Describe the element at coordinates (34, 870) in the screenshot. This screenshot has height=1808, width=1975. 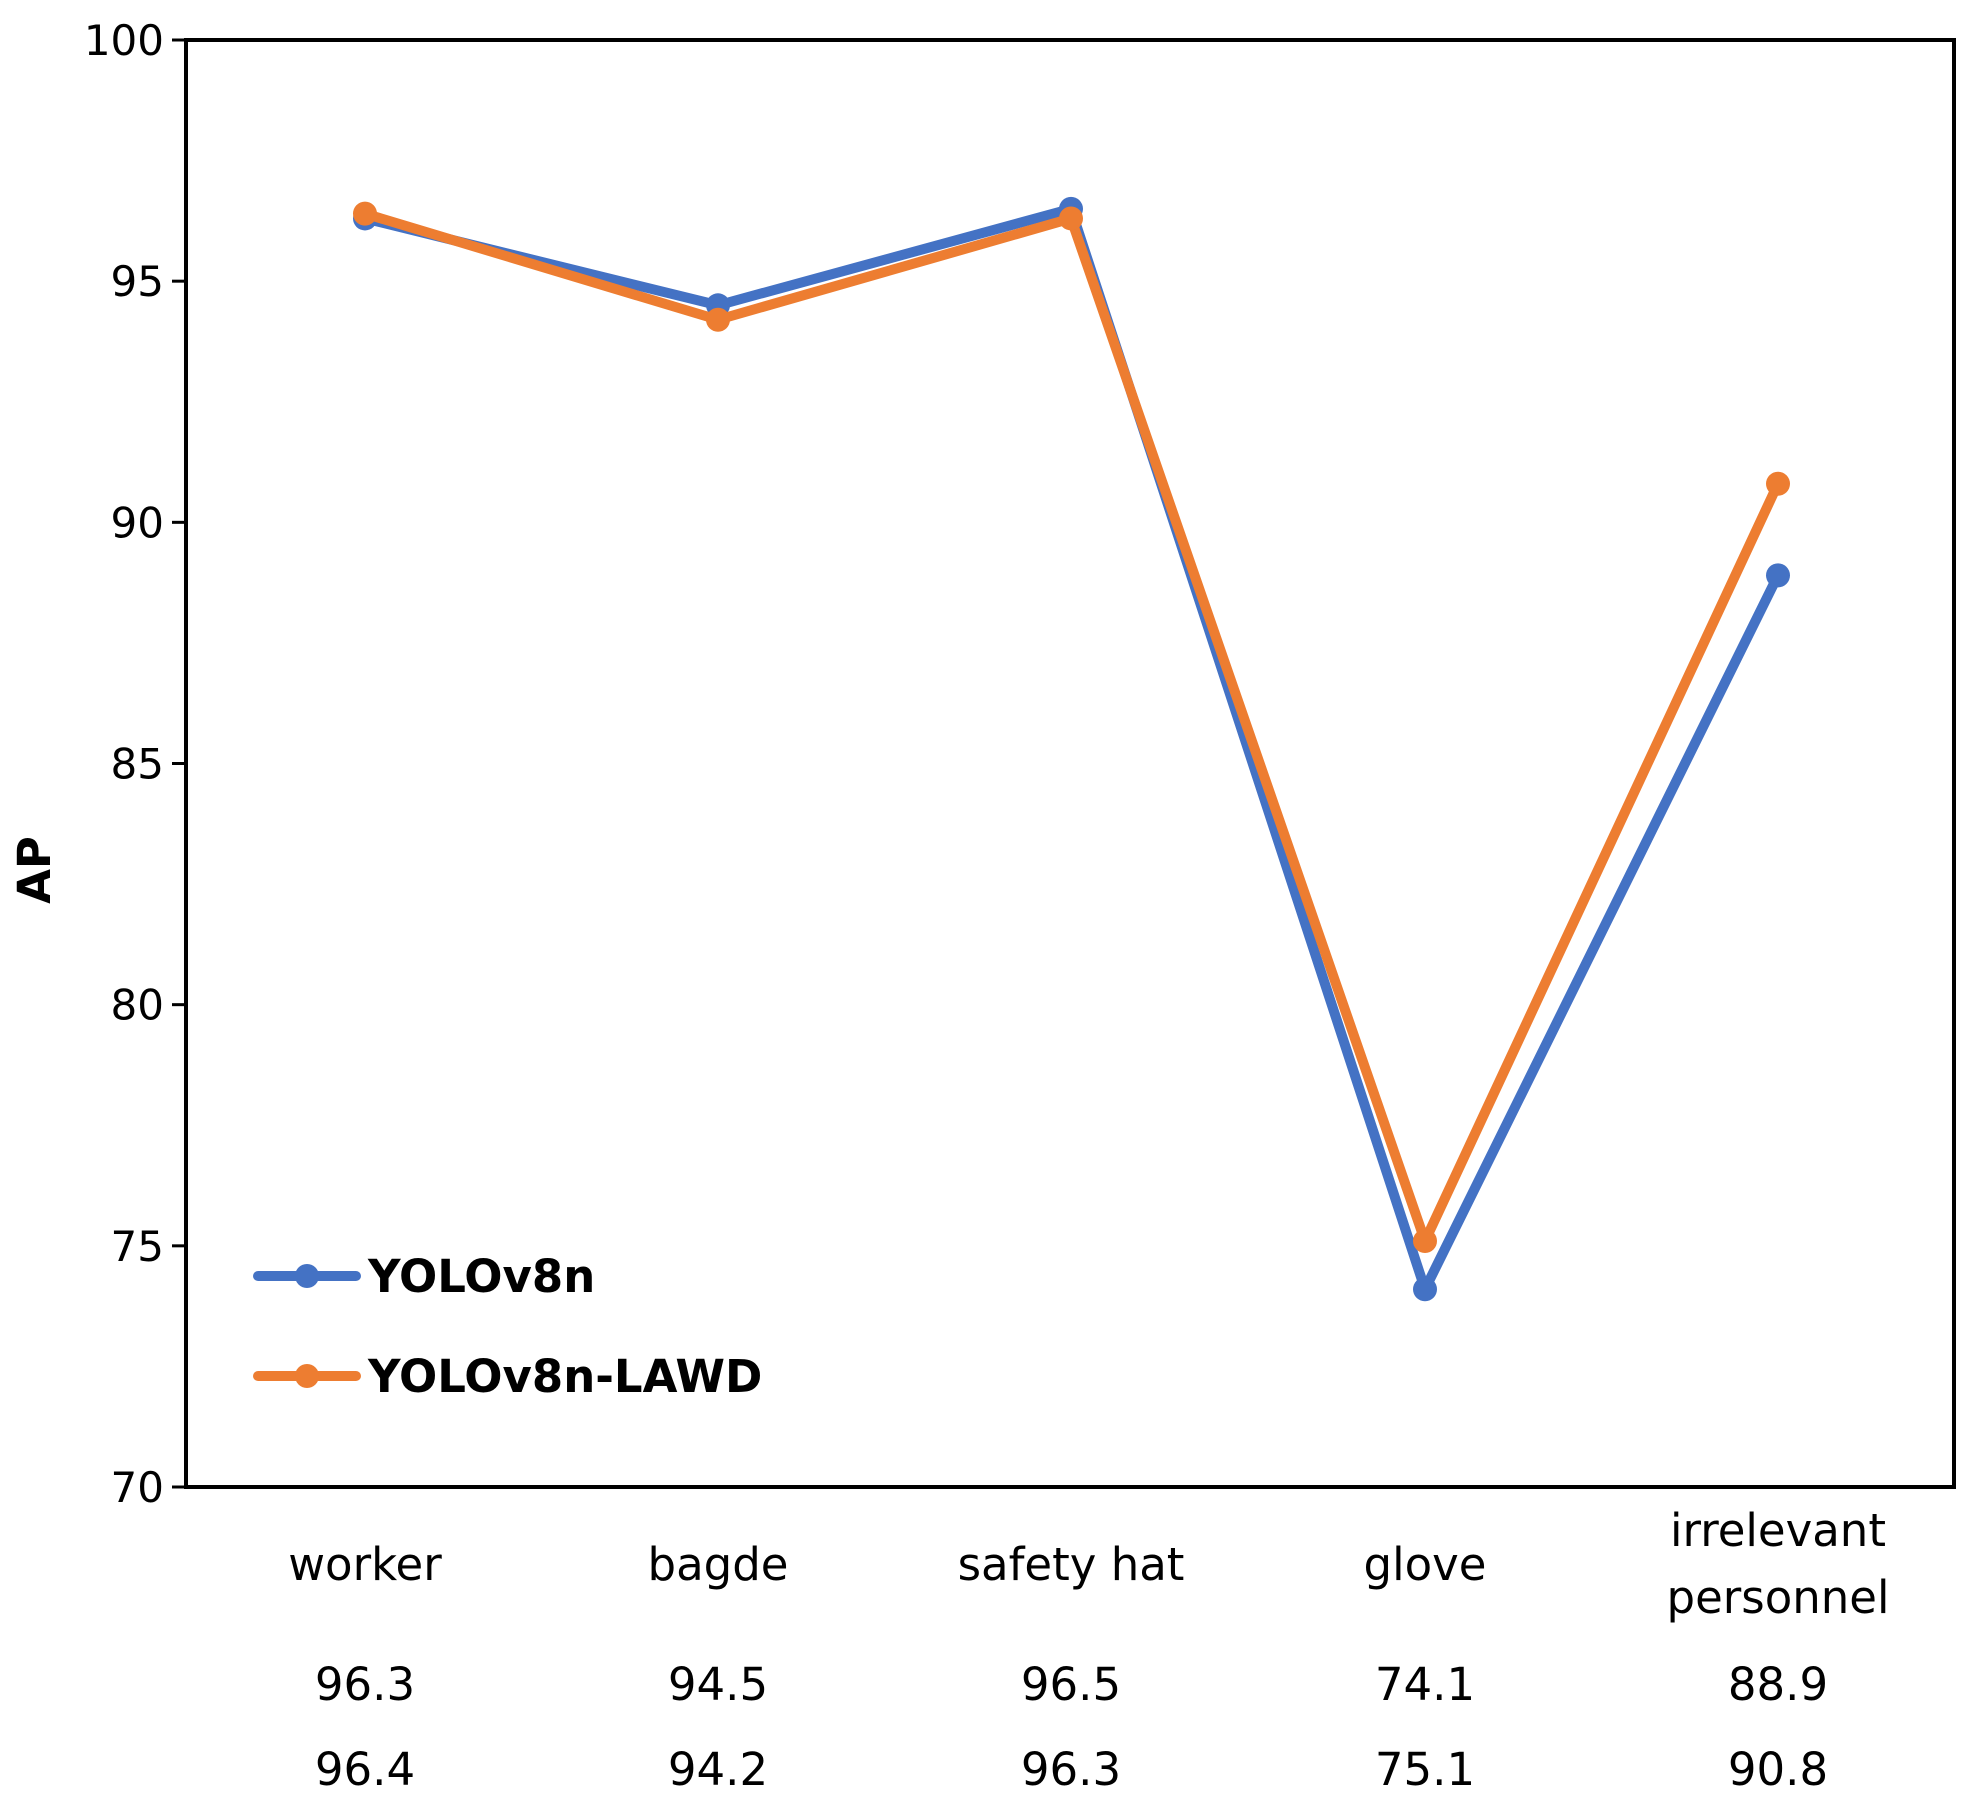
I see `y-axis-label: AP` at that location.